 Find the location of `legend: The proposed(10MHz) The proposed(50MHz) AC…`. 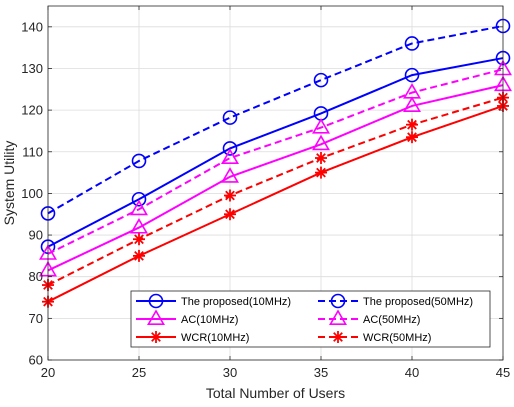

legend: The proposed(10MHz) The proposed(50MHz) AC… is located at coordinates (310, 319).